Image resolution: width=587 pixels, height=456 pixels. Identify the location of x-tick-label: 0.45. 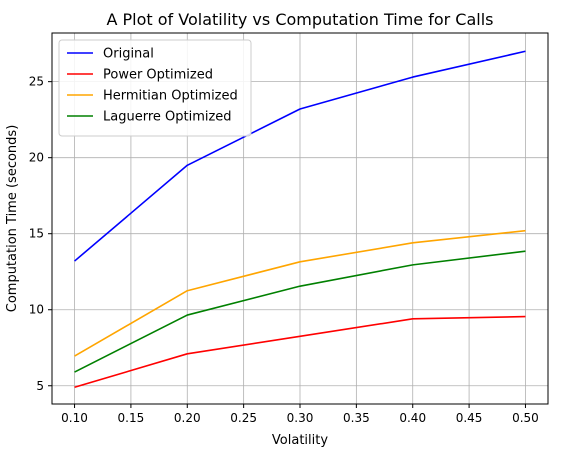
(469, 418).